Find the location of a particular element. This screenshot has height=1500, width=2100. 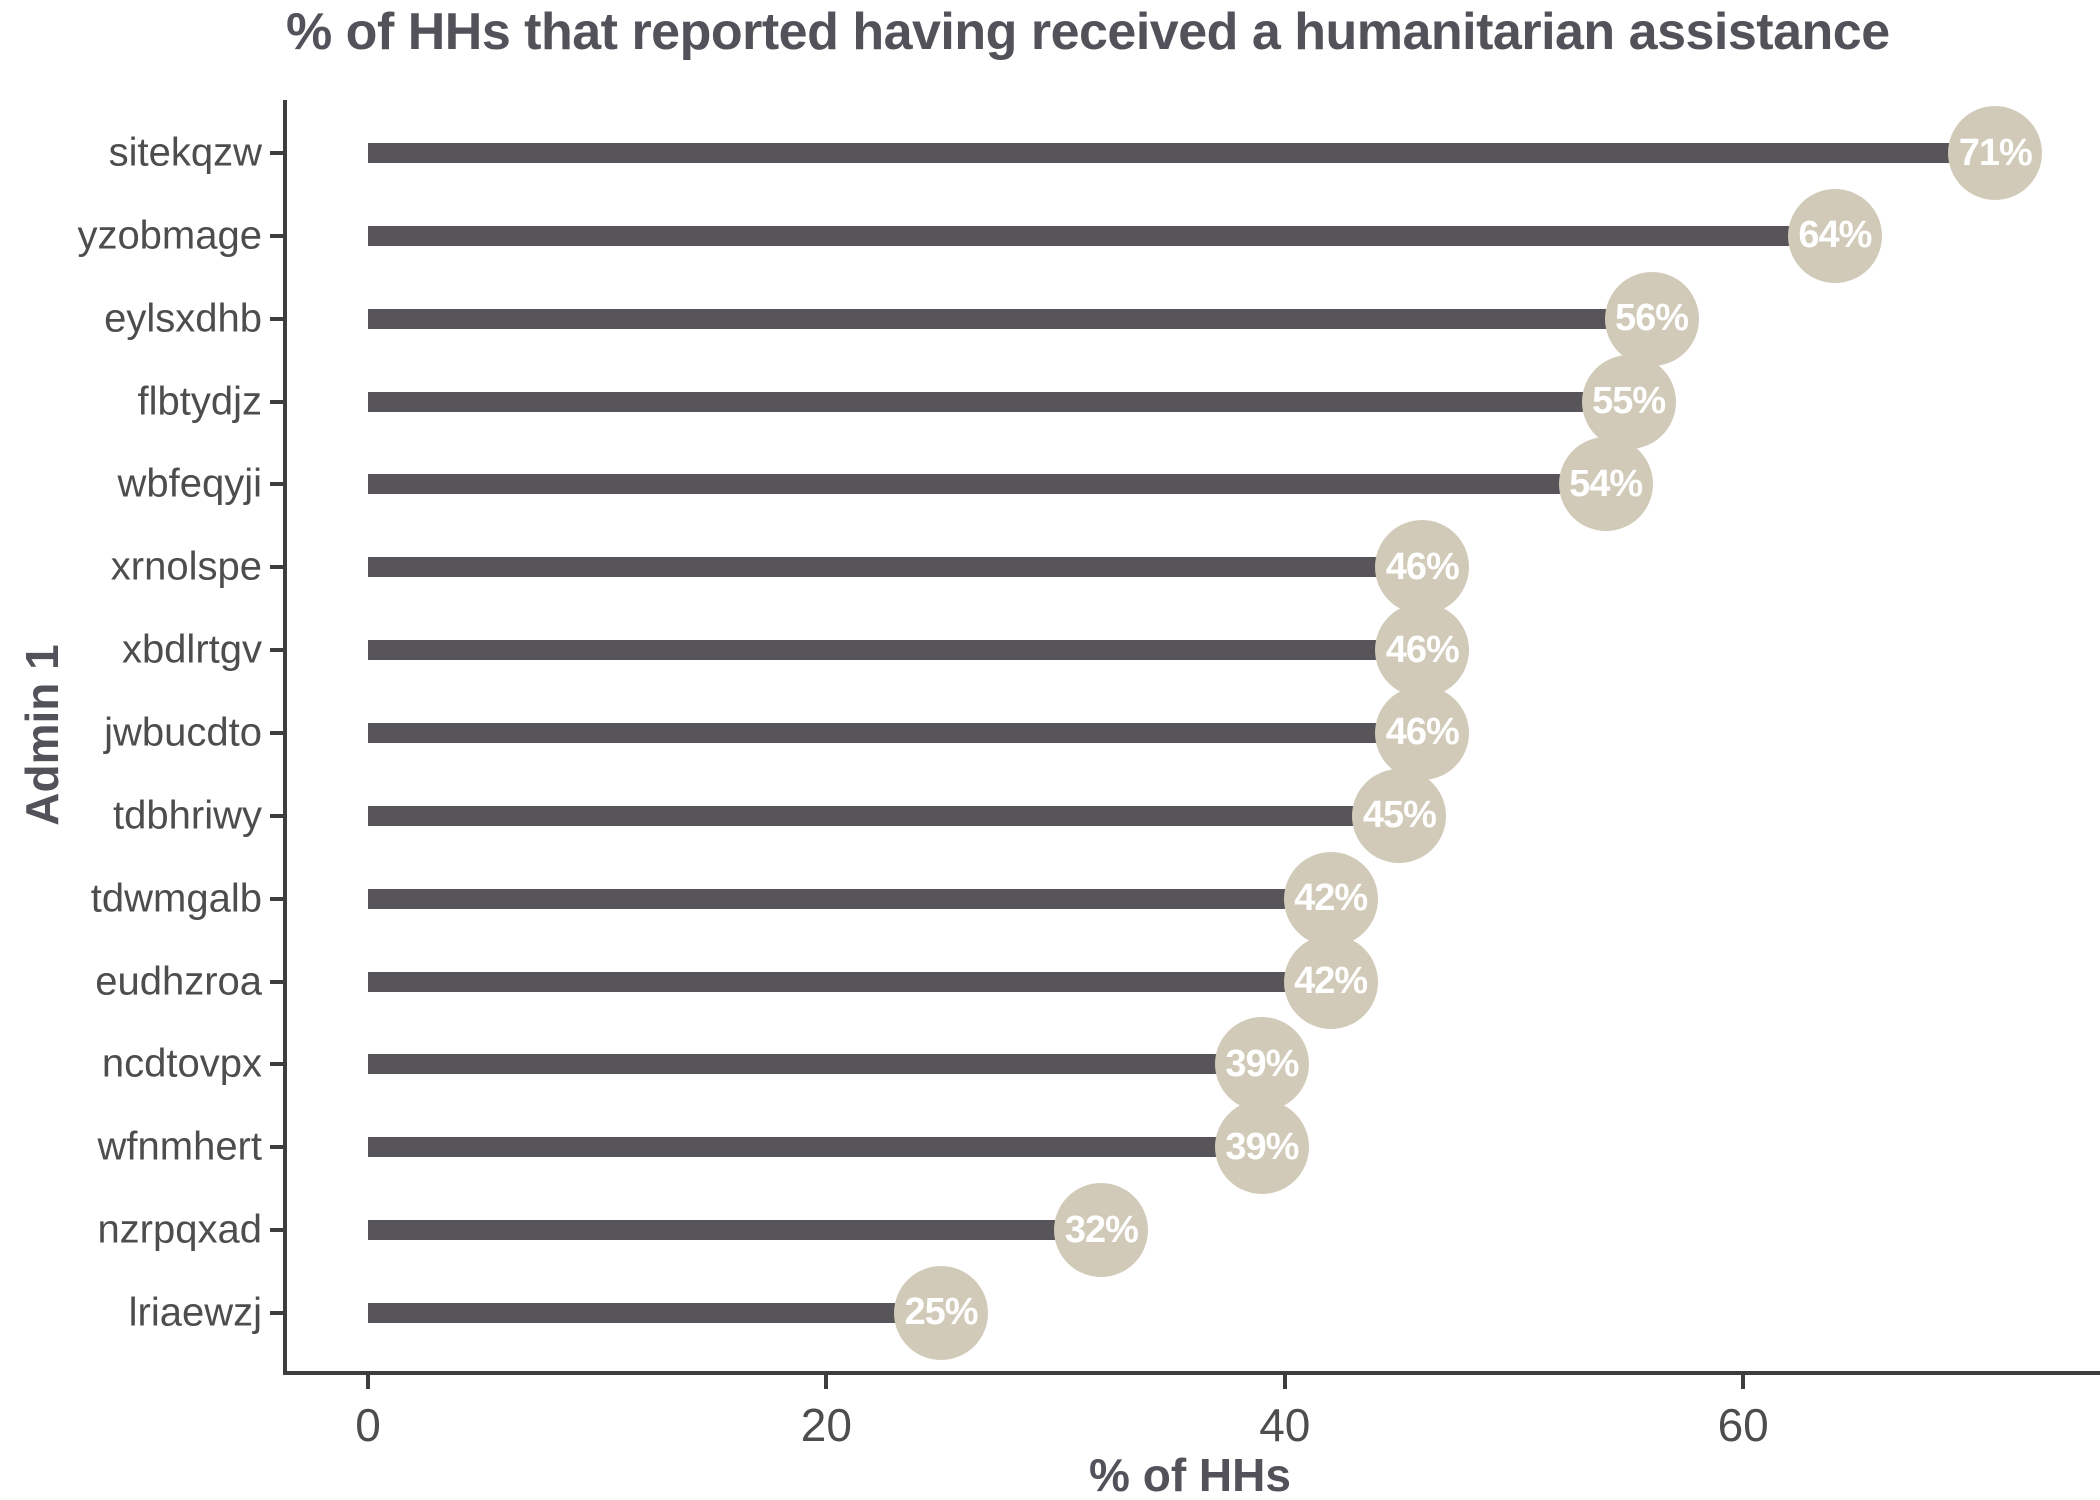

lollipop-marker: 64% is located at coordinates (1834, 235).